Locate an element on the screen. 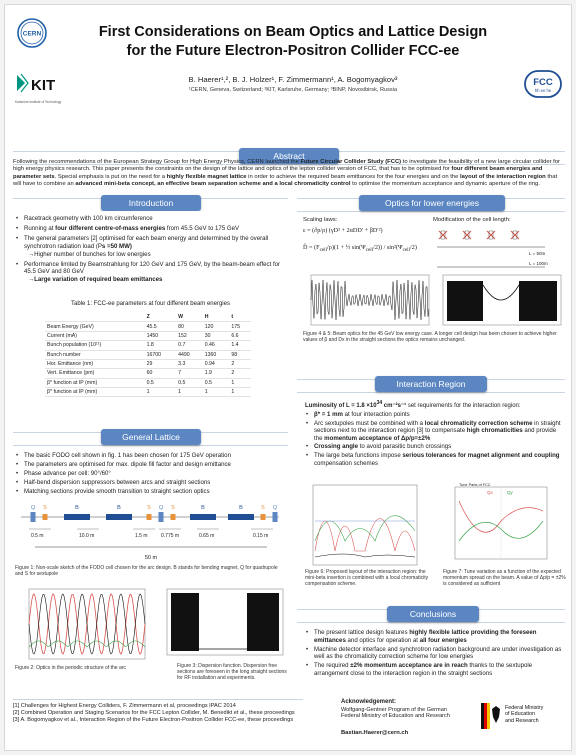 The width and height of the screenshot is (576, 755). table-row: Hor. Emittance (nm) 29 3.3 0.94 2 is located at coordinates (148, 364).